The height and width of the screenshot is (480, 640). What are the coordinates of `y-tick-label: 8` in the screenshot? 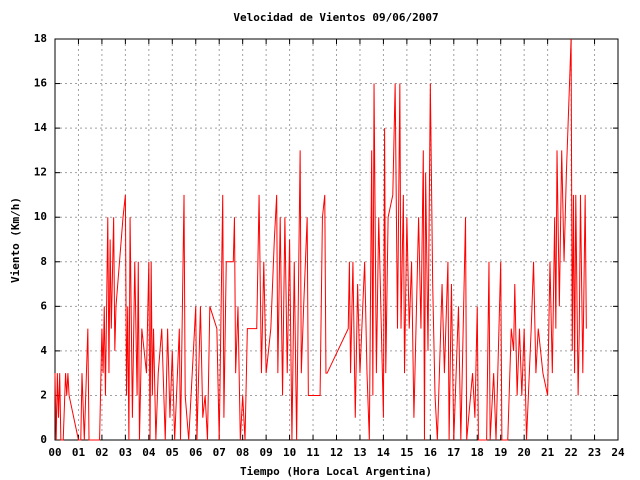 It's located at (43, 261).